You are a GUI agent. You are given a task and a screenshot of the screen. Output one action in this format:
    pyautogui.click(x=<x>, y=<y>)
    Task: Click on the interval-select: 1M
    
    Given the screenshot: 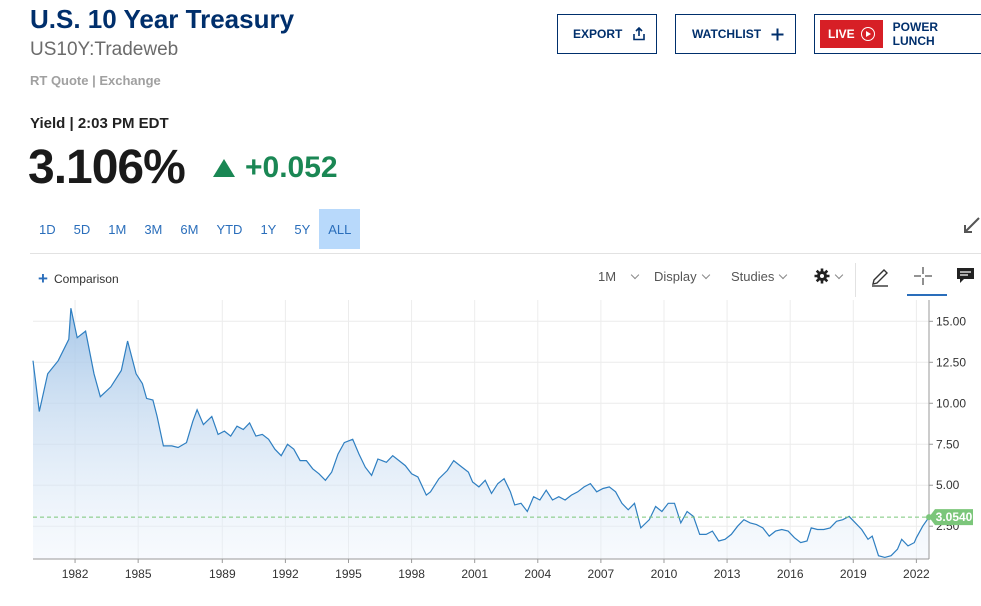 What is the action you would take?
    pyautogui.click(x=619, y=276)
    